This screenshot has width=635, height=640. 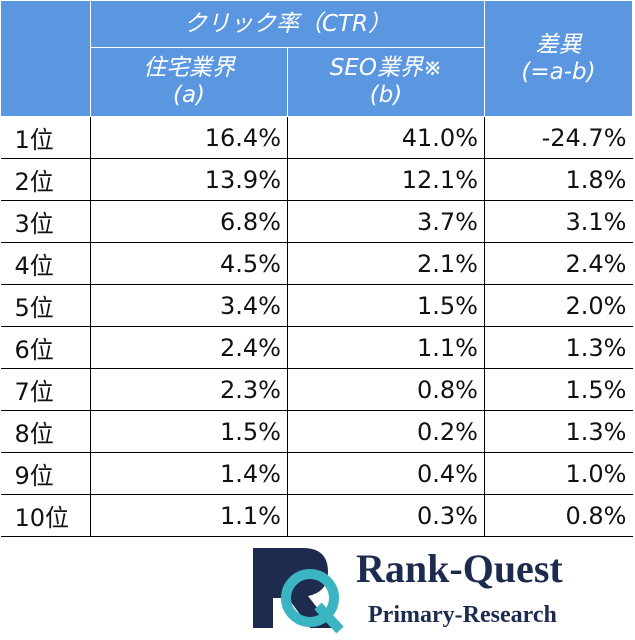 What do you see at coordinates (558, 179) in the screenshot?
I see `value-cell: 1.8%` at bounding box center [558, 179].